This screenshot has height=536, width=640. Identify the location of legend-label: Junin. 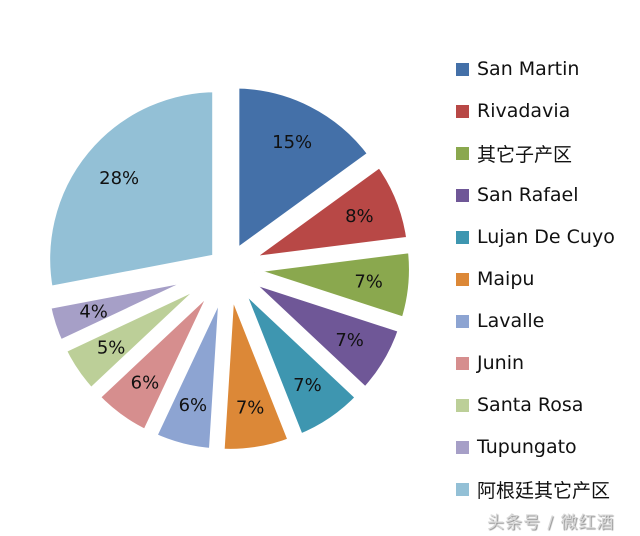
(501, 363).